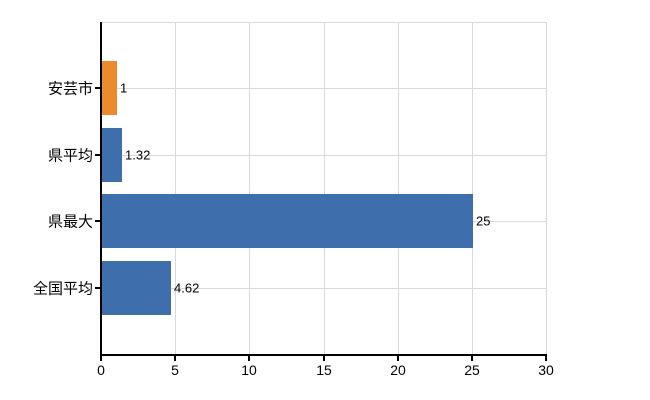 The height and width of the screenshot is (400, 650). What do you see at coordinates (187, 288) in the screenshot?
I see `bar-value-label: 4.62` at bounding box center [187, 288].